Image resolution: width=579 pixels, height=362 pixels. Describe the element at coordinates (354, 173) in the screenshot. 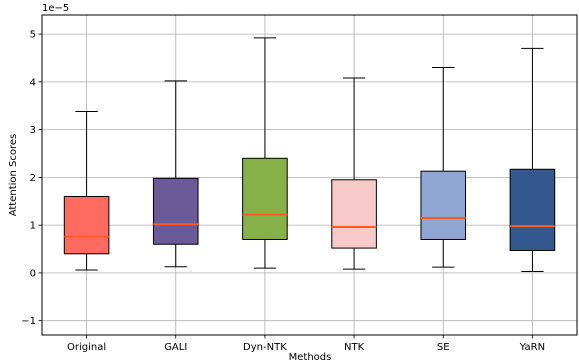

I see `box-ntk` at that location.